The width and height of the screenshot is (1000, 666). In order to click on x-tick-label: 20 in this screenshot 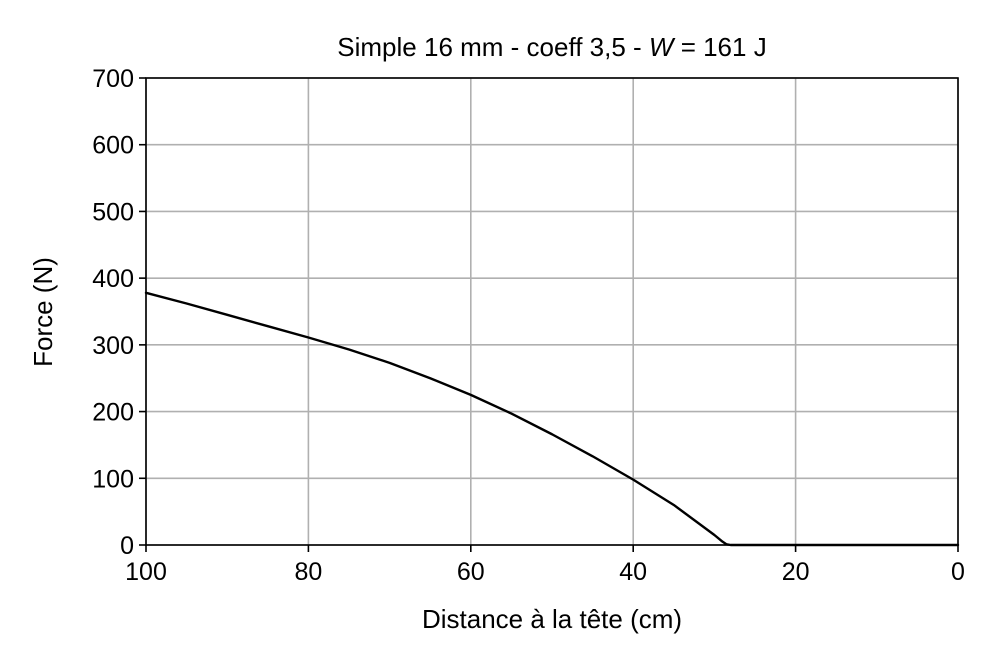, I will do `click(796, 572)`.